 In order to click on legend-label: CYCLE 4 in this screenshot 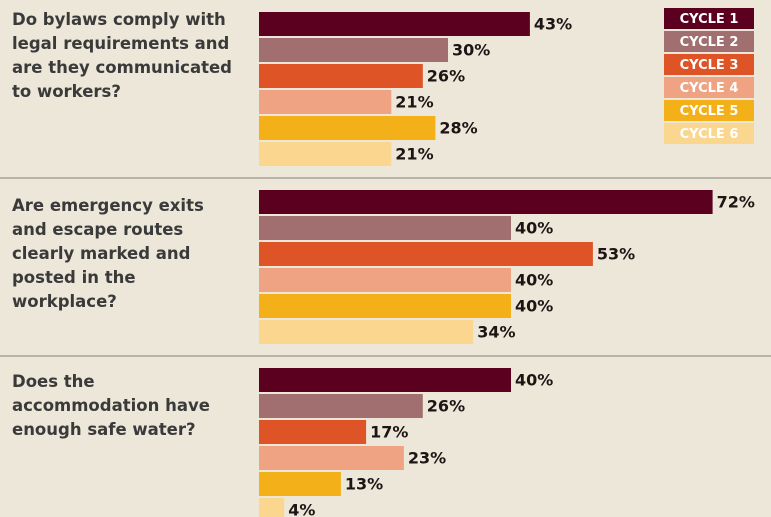, I will do `click(709, 88)`.